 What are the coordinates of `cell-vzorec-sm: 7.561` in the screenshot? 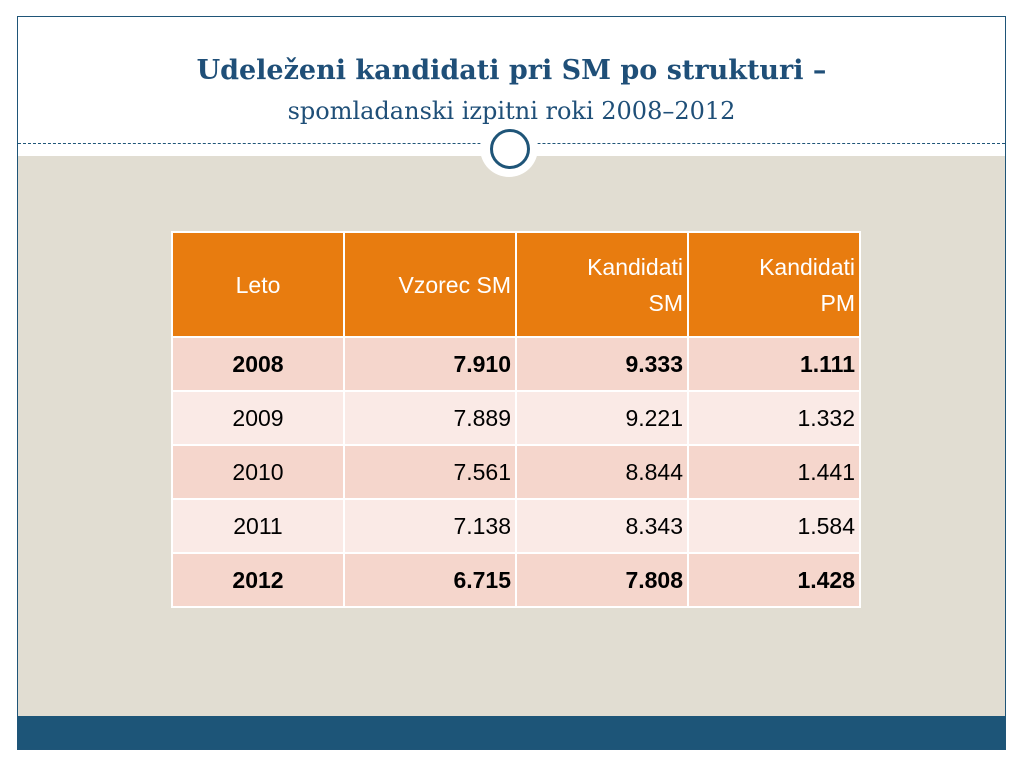 It's located at (430, 472).